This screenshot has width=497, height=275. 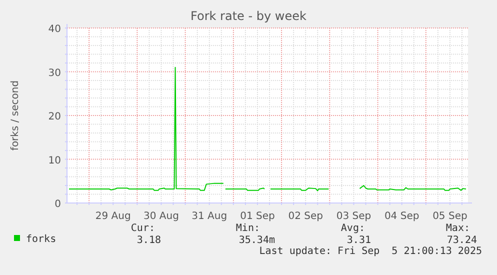 I want to click on y-tick-label: 40, so click(x=54, y=29).